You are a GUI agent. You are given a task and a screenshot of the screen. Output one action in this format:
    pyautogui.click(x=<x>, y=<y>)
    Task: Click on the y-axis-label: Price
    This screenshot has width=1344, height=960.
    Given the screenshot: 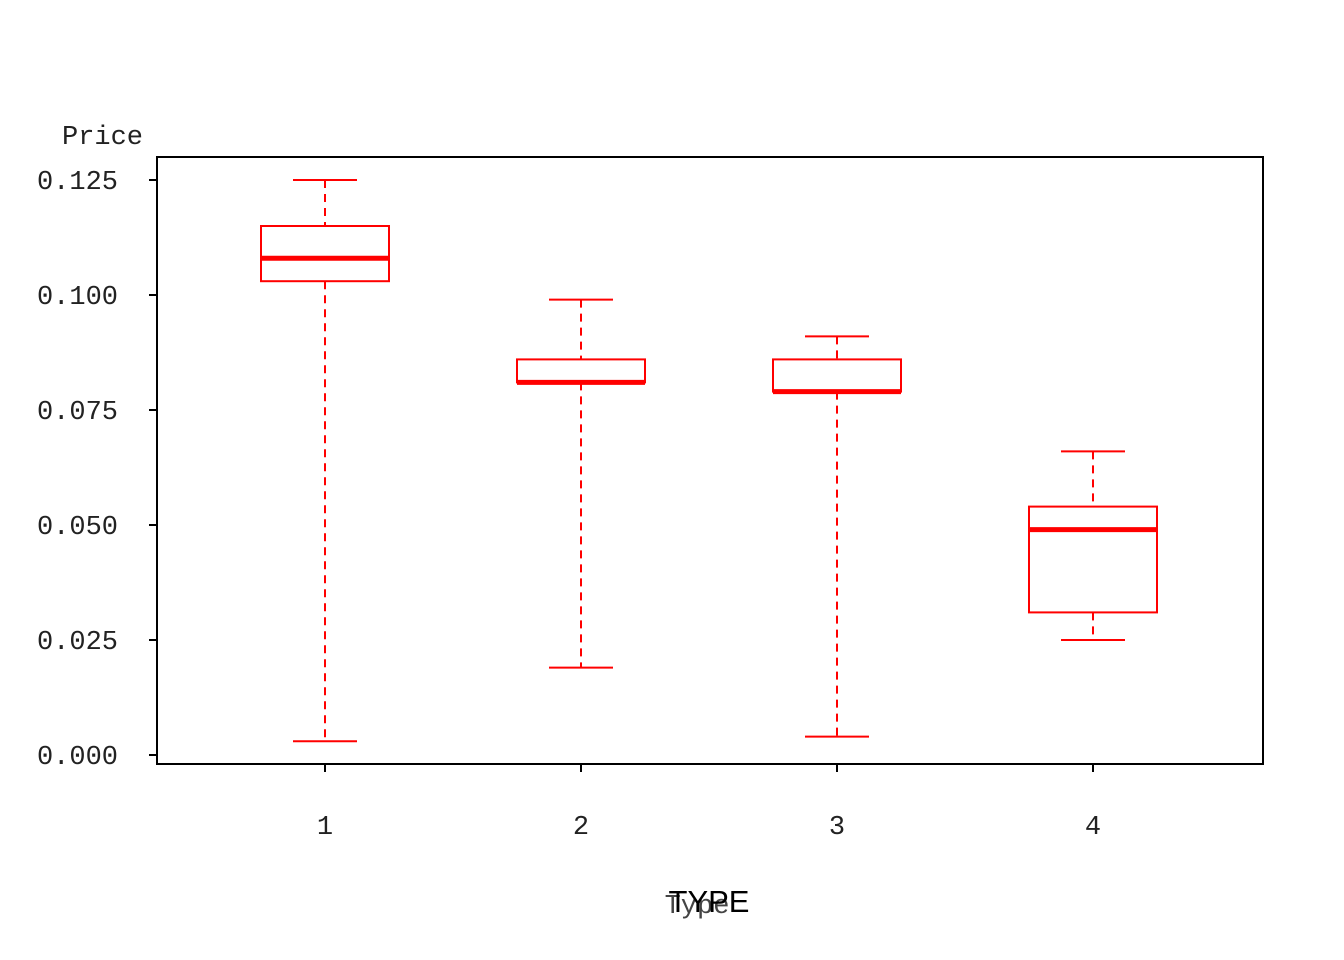 What is the action you would take?
    pyautogui.click(x=102, y=138)
    